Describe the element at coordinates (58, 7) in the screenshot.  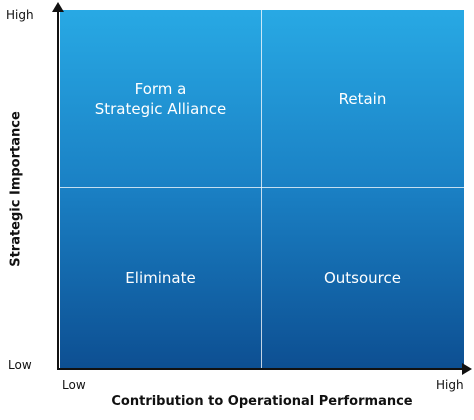
I see `y-axis-arrow-icon` at that location.